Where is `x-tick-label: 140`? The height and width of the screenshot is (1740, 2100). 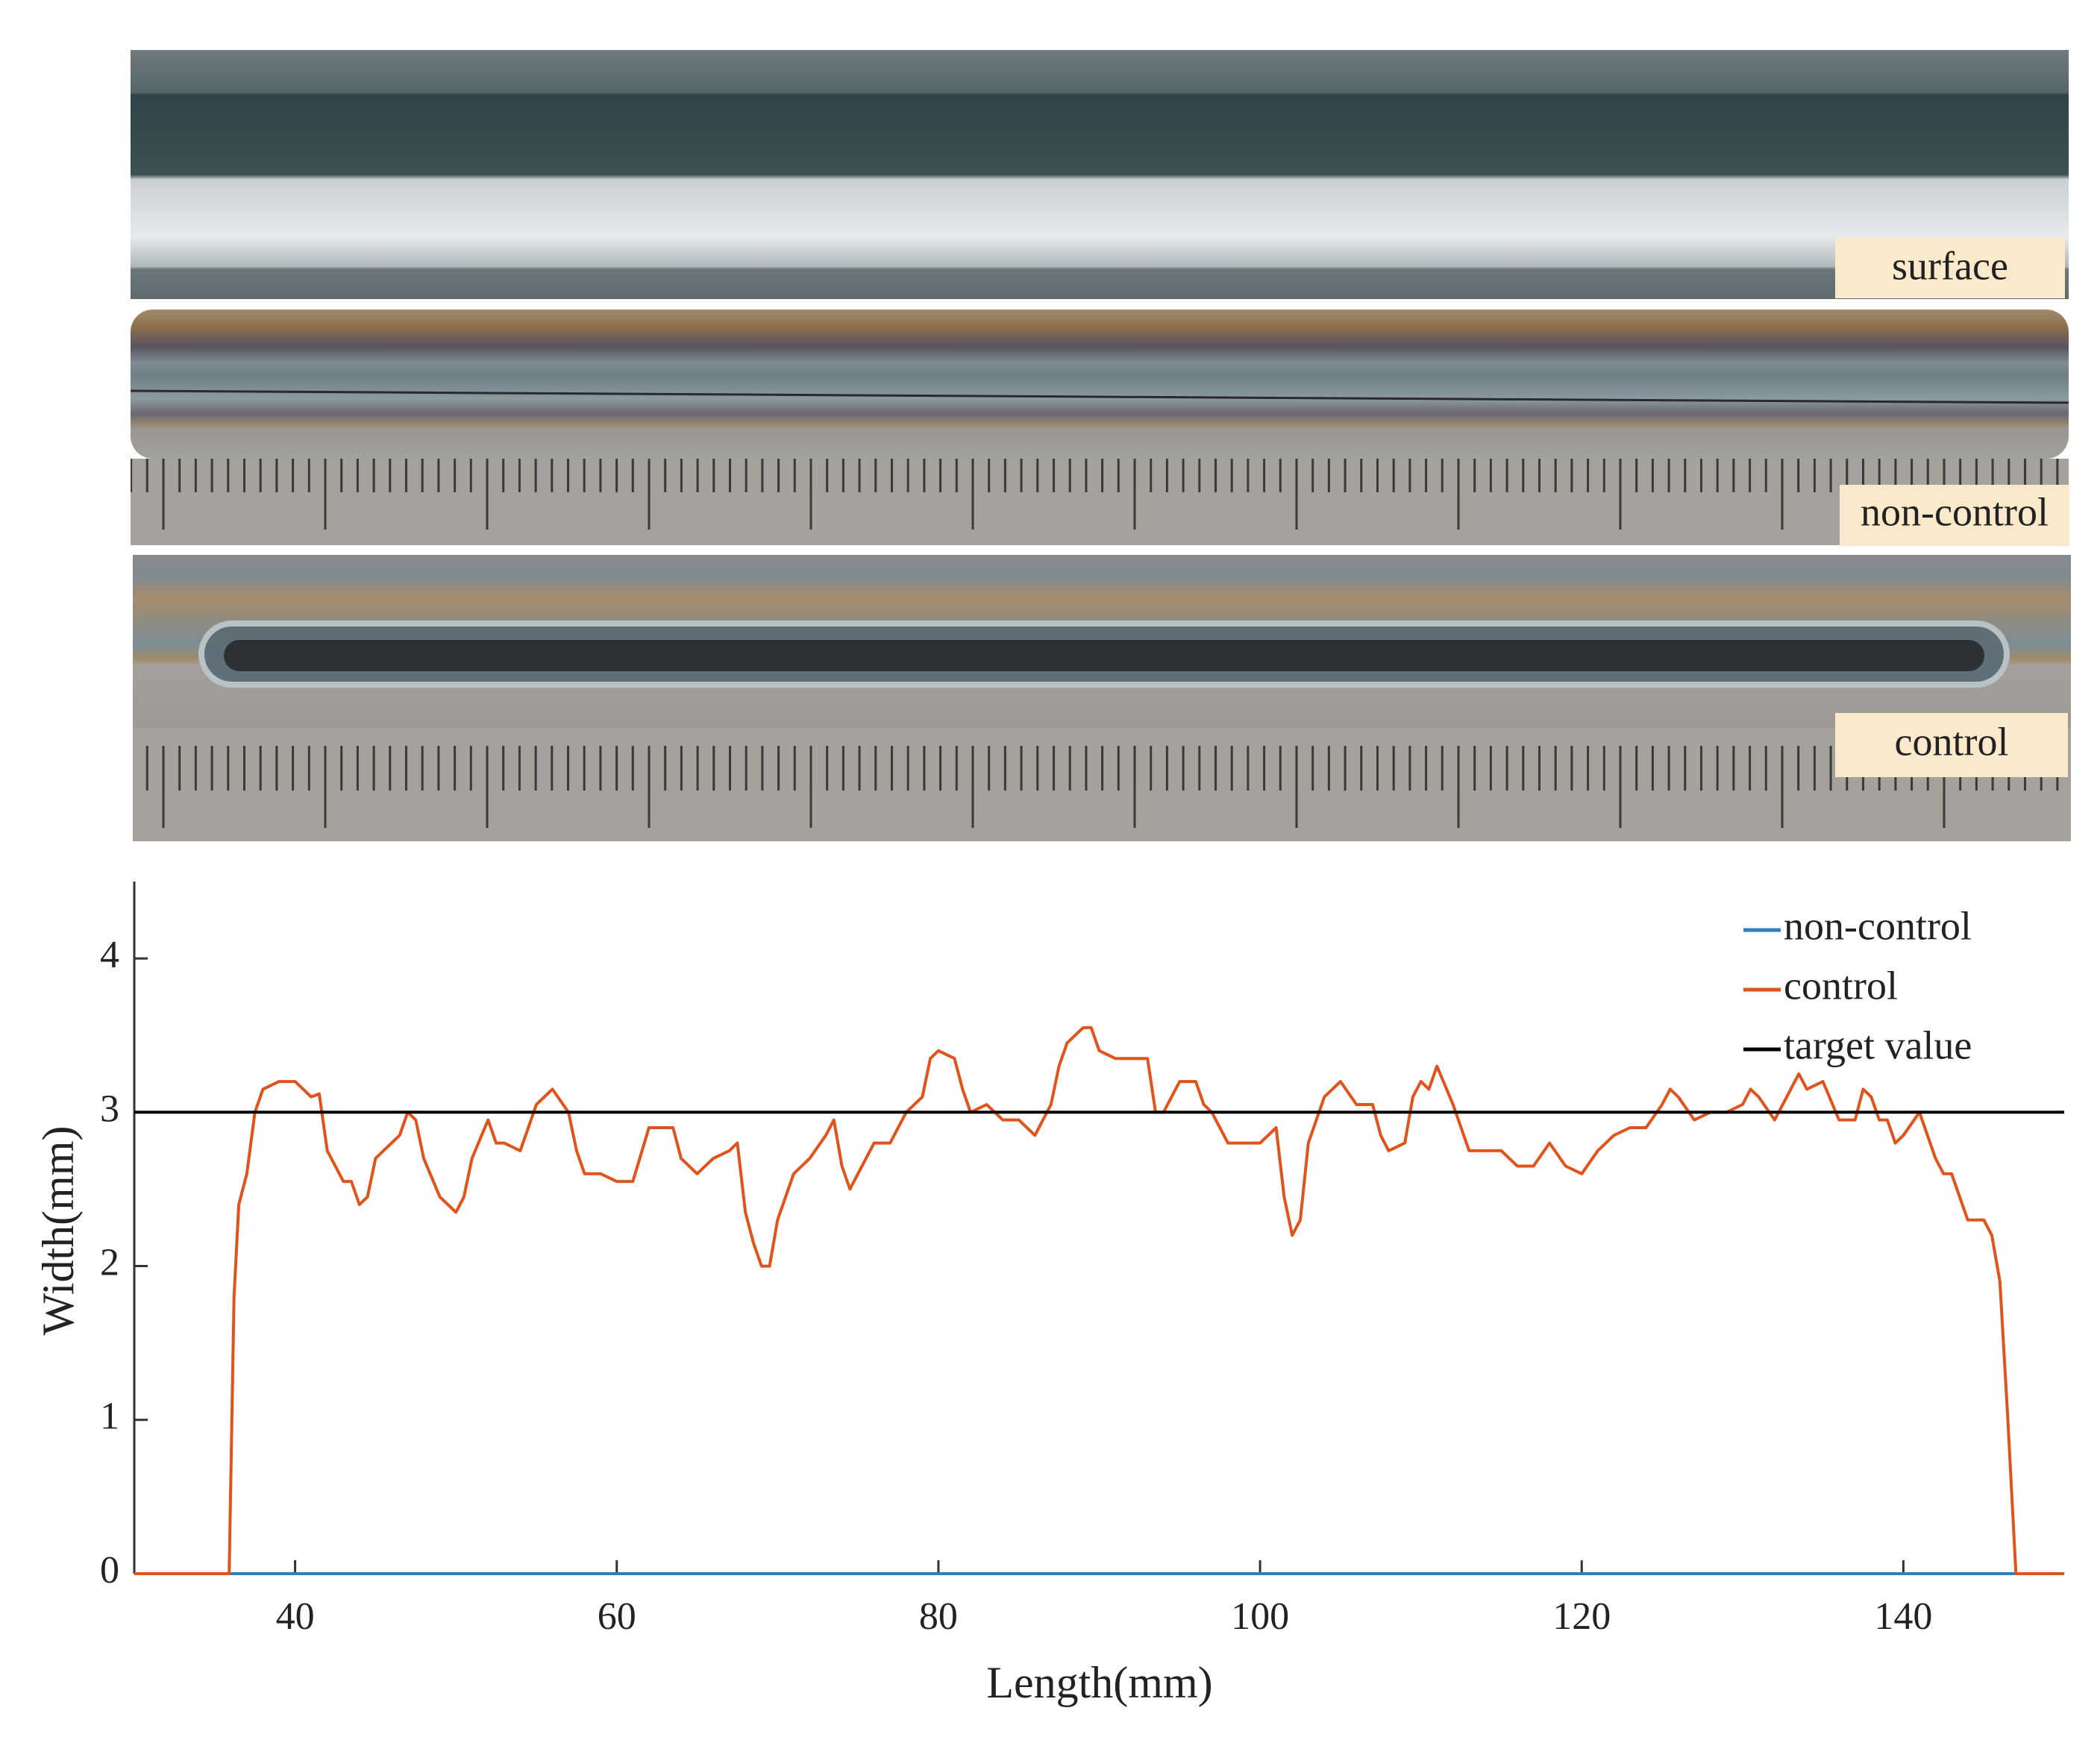 x-tick-label: 140 is located at coordinates (1903, 1616).